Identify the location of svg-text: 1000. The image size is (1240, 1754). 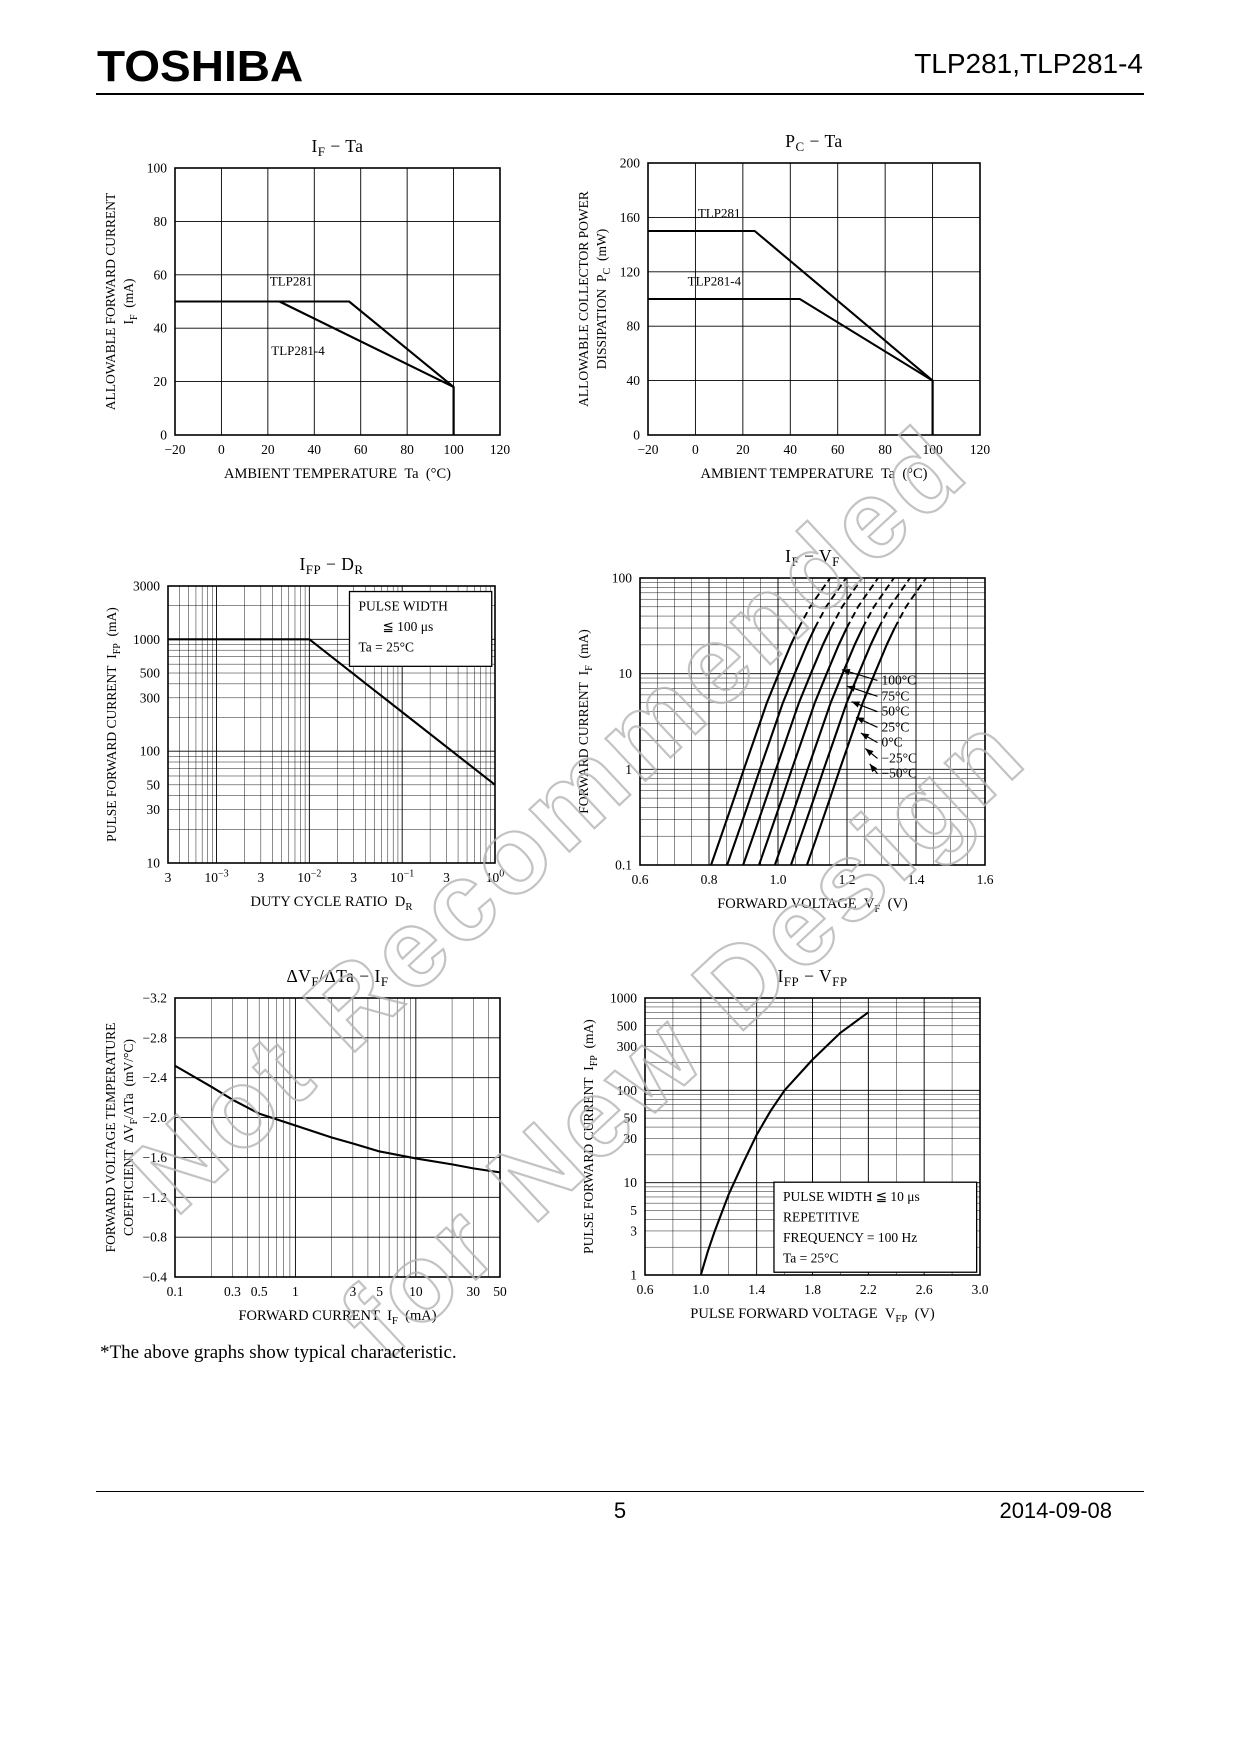
(146, 639).